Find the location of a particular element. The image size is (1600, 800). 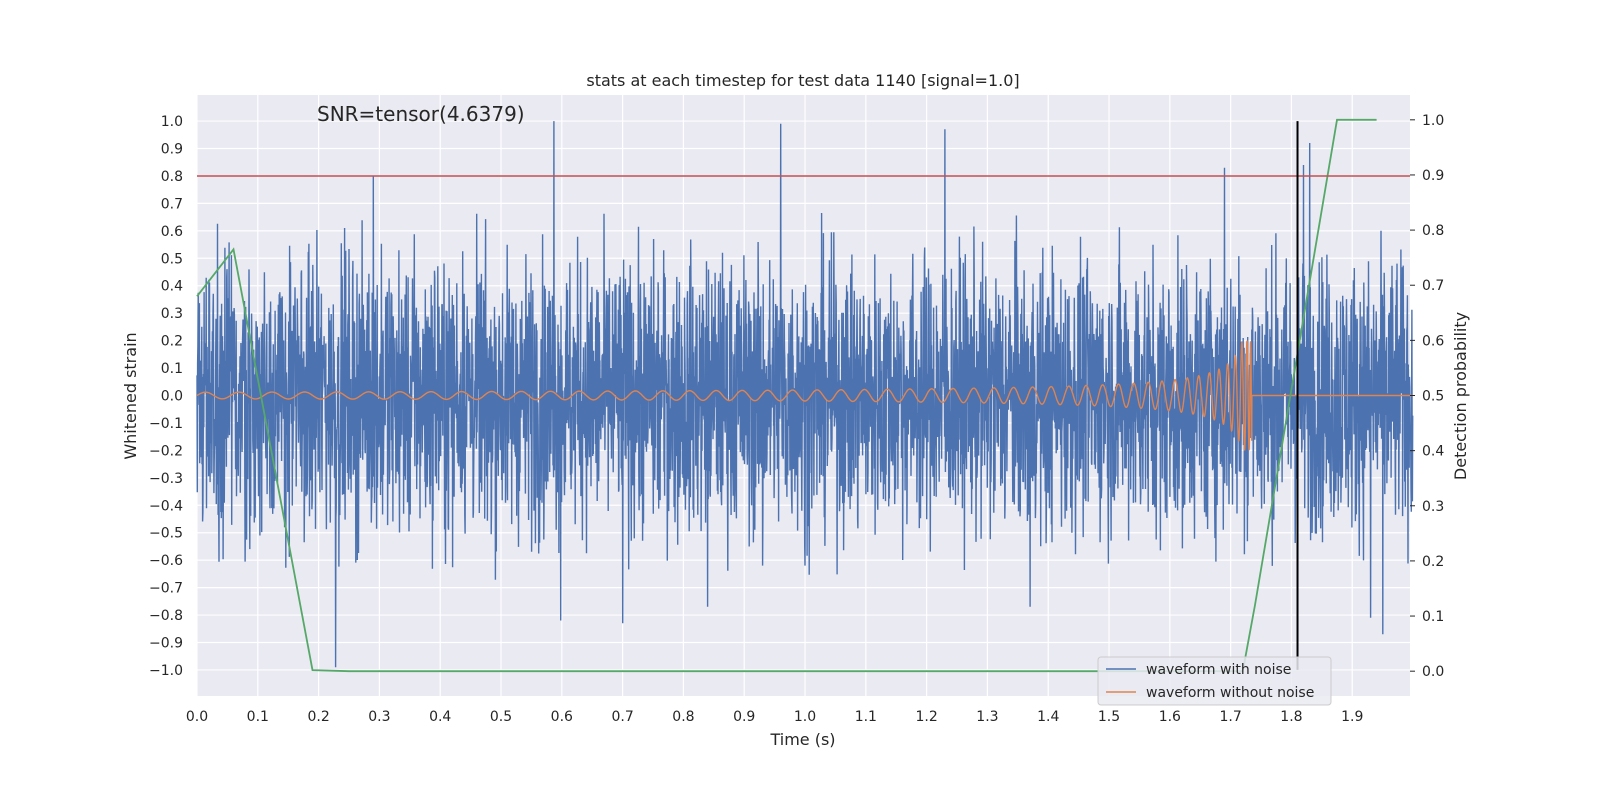

x-tick-label: 0.8 is located at coordinates (683, 717).